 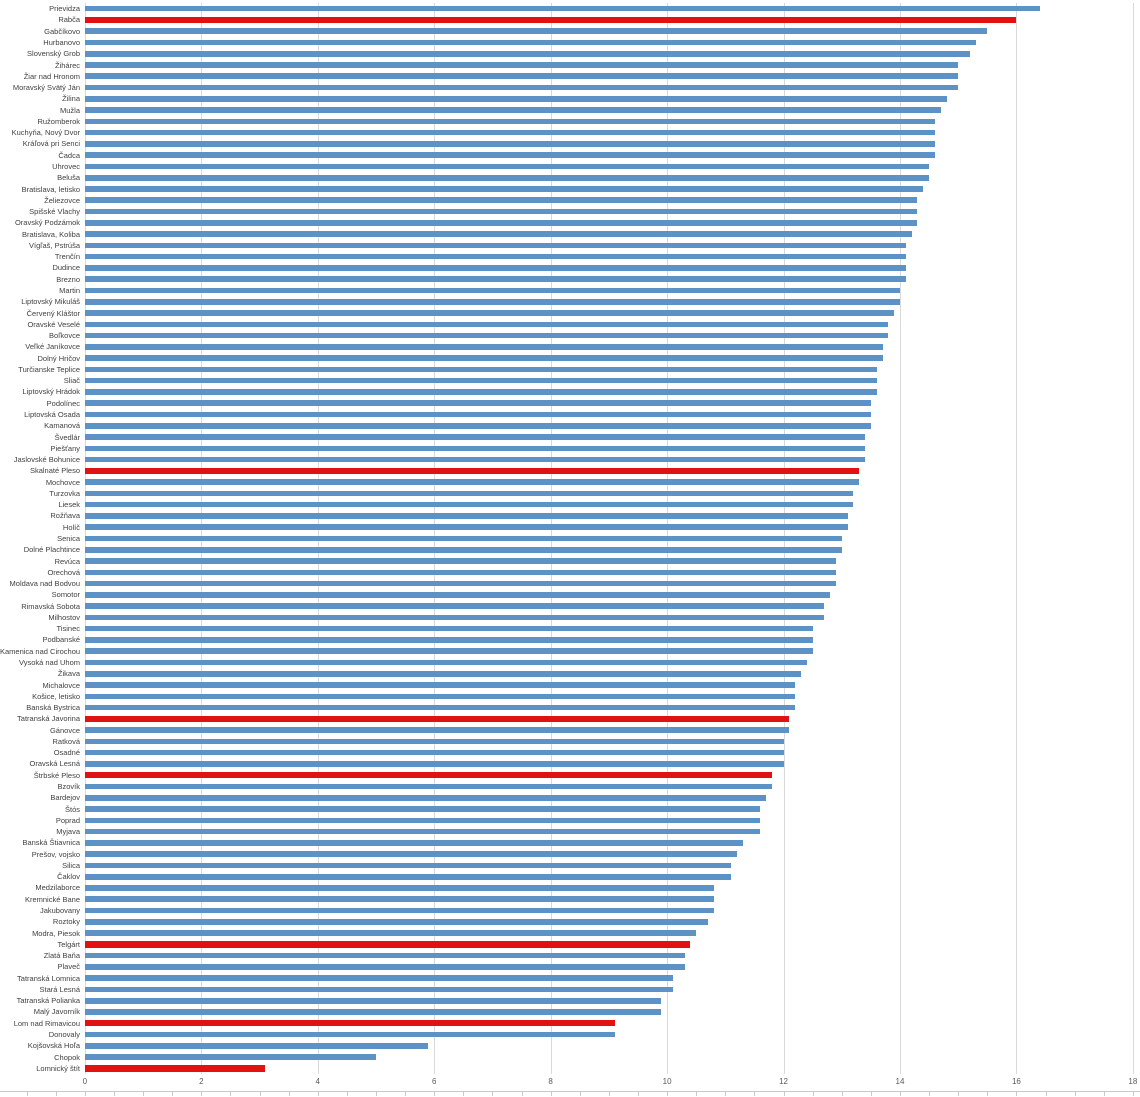 I want to click on category-label: Štós, so click(x=72, y=809).